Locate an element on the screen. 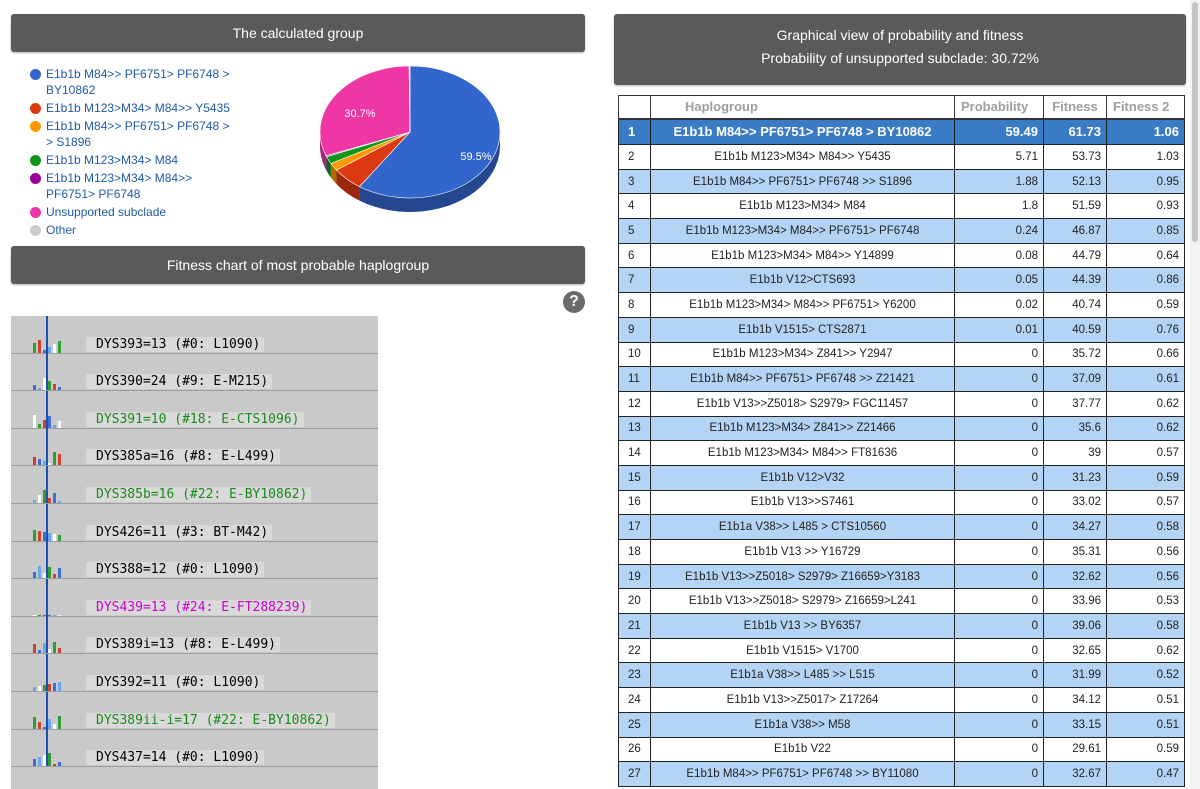  table-row: 26 E1b1b V22 0 29.61 0.59 is located at coordinates (901, 749).